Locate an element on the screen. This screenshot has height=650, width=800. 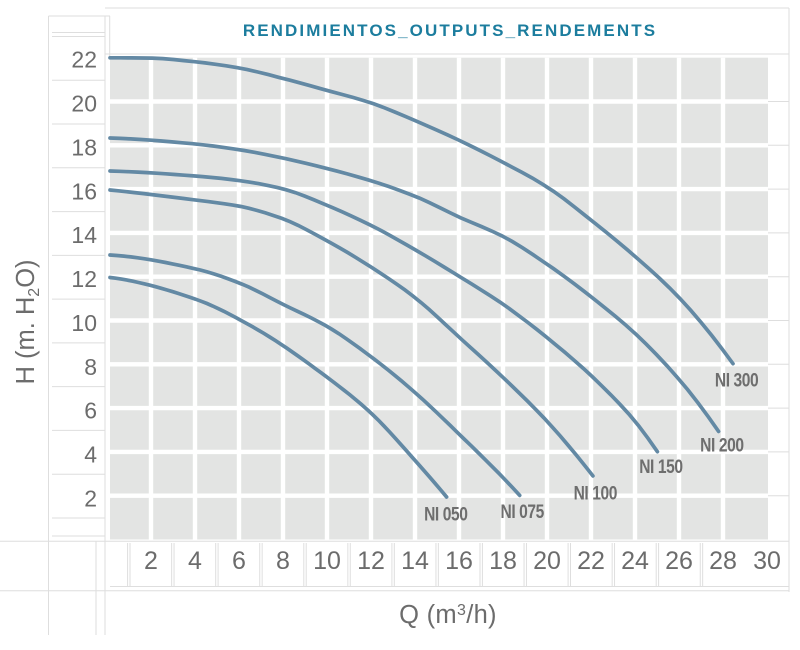
svg-text: NI 100 is located at coordinates (595, 493).